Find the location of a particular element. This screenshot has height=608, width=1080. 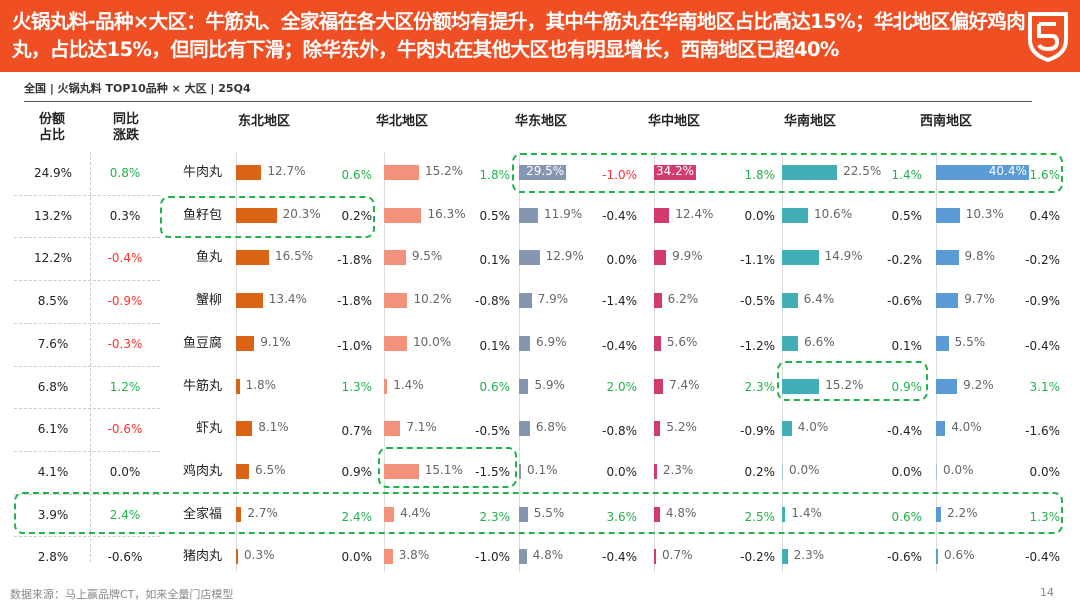

bar-value-label: 40.4% is located at coordinates (1007, 171).